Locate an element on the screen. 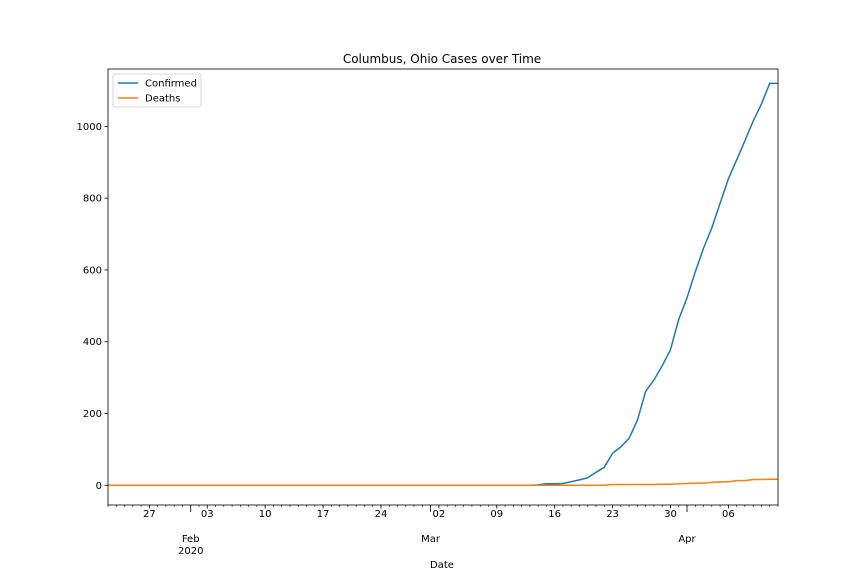 Image resolution: width=864 pixels, height=576 pixels. x-major-tick-label: Mar is located at coordinates (431, 539).